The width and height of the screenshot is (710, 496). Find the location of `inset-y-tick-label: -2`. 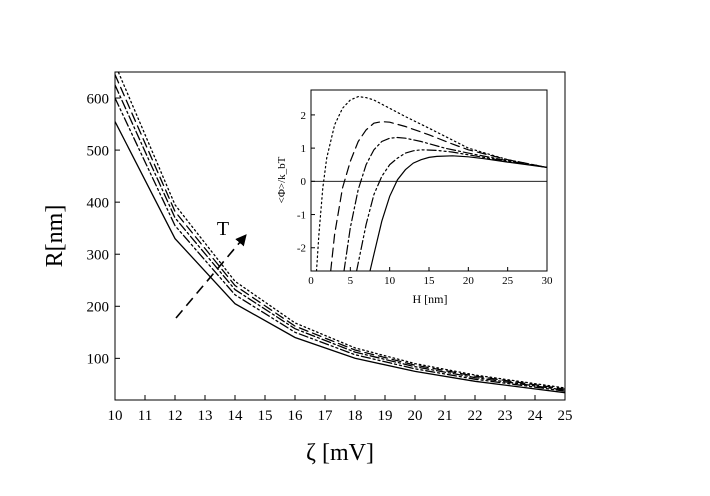

inset-y-tick-label: -2 is located at coordinates (301, 249).